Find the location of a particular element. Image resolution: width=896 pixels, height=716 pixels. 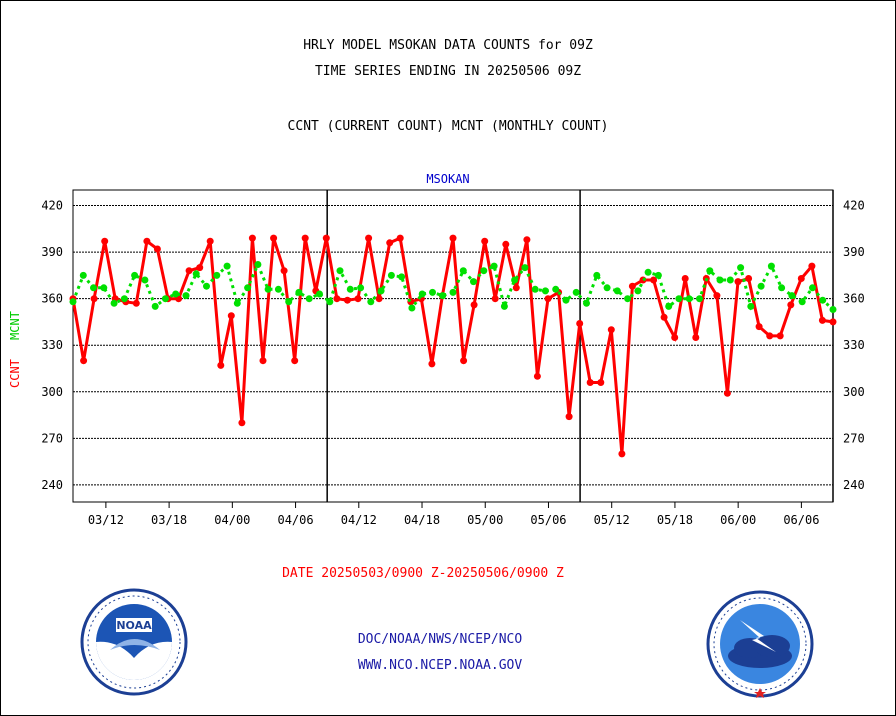

y-tick-label-right: 240 is located at coordinates (854, 485).